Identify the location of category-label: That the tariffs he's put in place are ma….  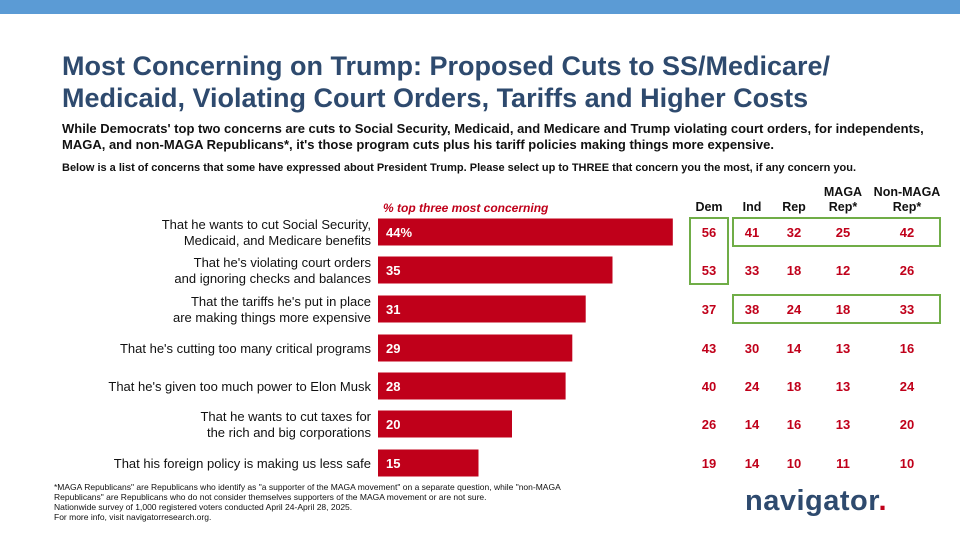
(272, 309).